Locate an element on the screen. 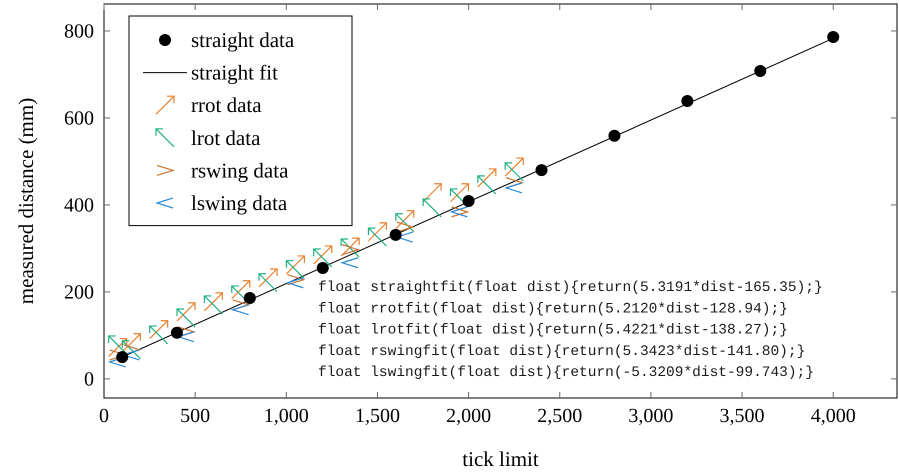 The height and width of the screenshot is (472, 899). y-tick-label: 800 is located at coordinates (79, 31).